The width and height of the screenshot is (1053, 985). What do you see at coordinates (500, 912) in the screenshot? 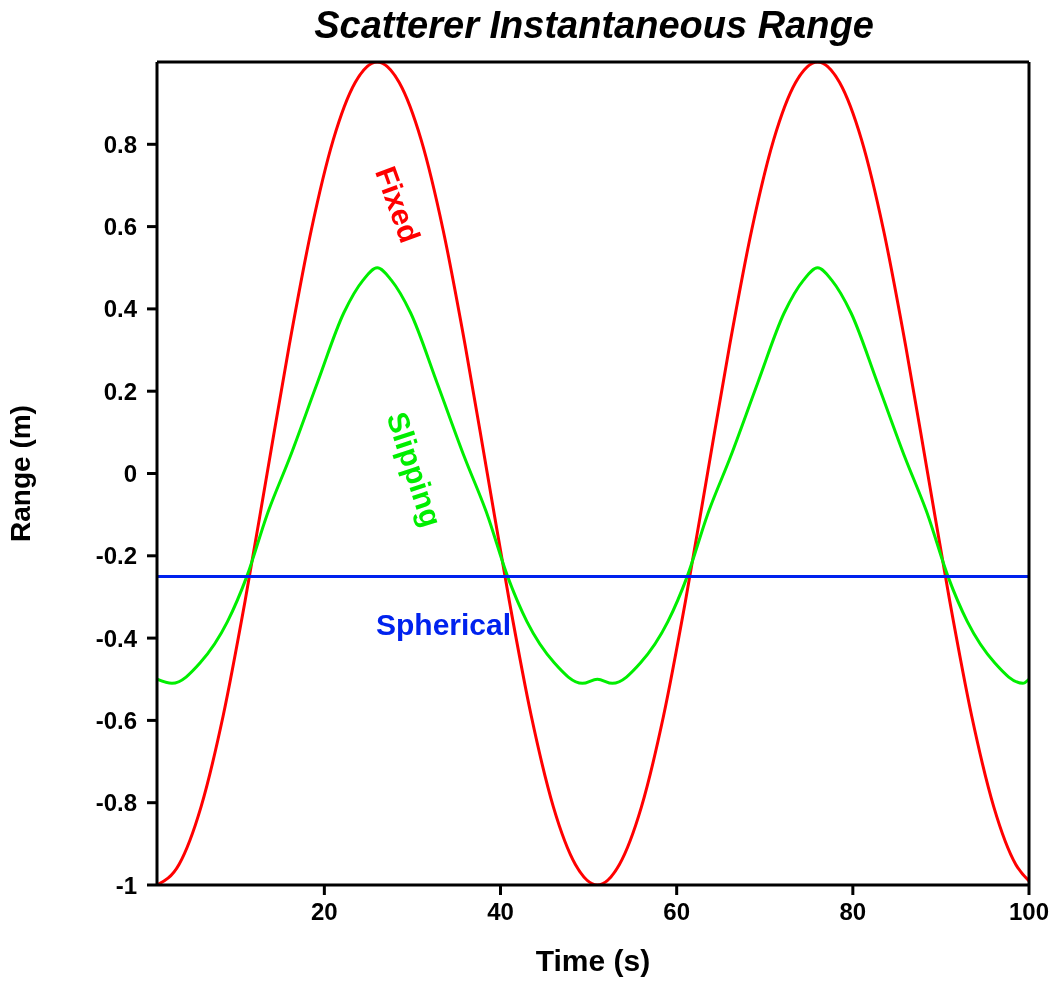
I see `x-tick-label: 40` at bounding box center [500, 912].